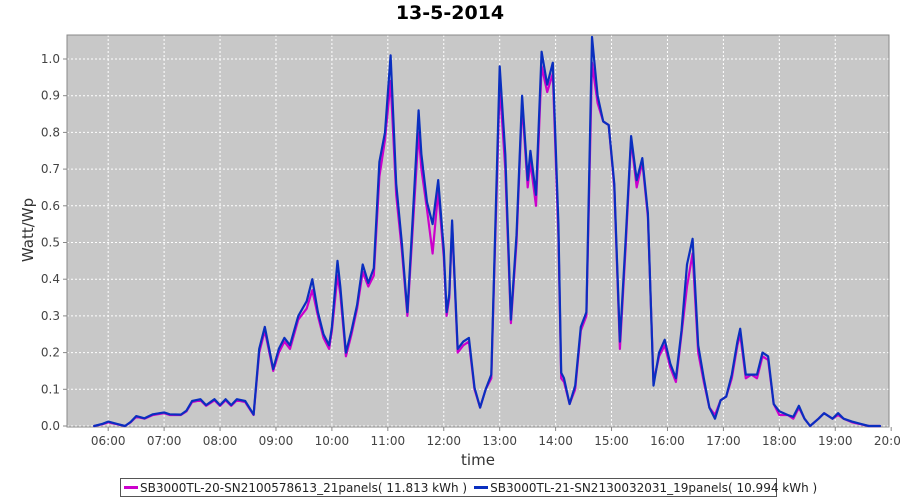 The height and width of the screenshot is (500, 900). What do you see at coordinates (555, 441) in the screenshot?
I see `x-tick-label: 14:00` at bounding box center [555, 441].